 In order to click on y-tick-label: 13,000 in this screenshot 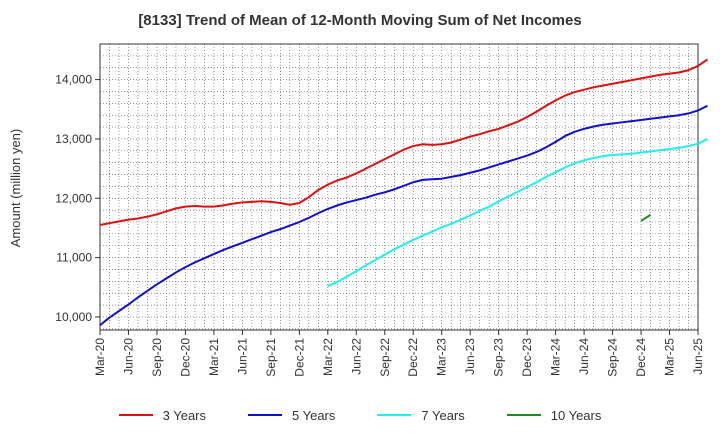, I will do `click(73, 139)`.